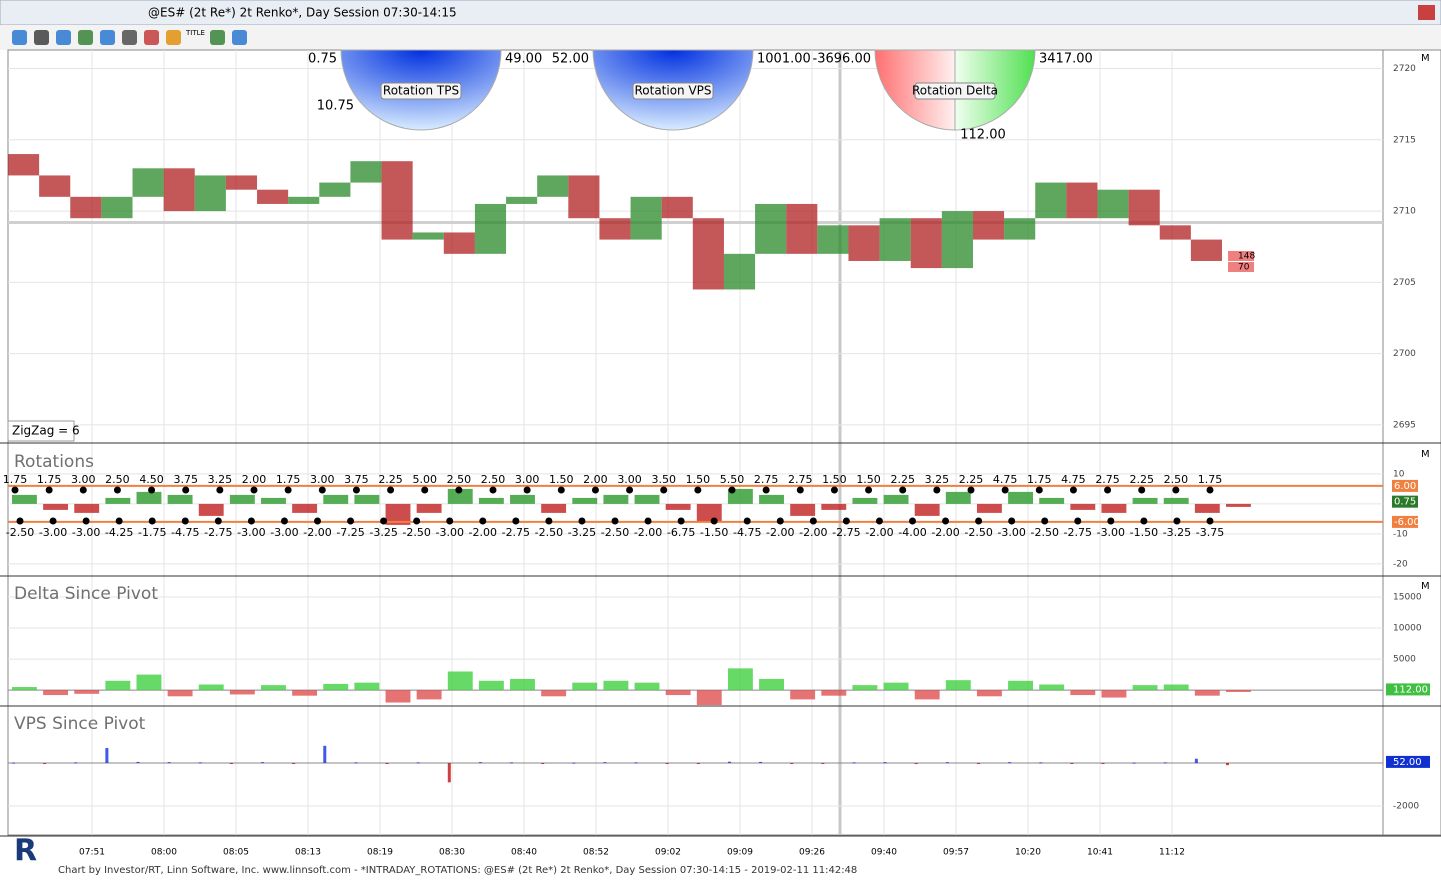 The height and width of the screenshot is (885, 1441). What do you see at coordinates (1073, 479) in the screenshot?
I see `pivot-high-label: 4.75` at bounding box center [1073, 479].